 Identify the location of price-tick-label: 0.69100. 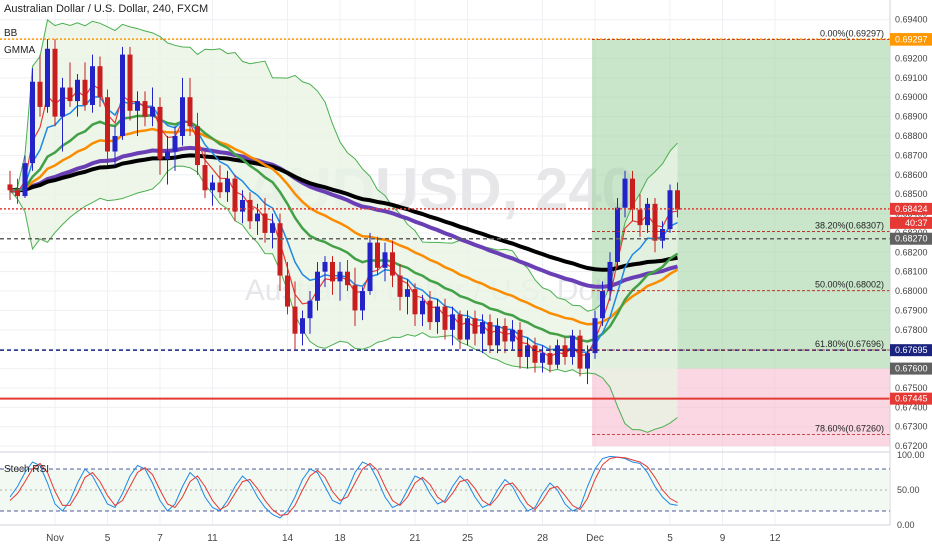
(911, 78).